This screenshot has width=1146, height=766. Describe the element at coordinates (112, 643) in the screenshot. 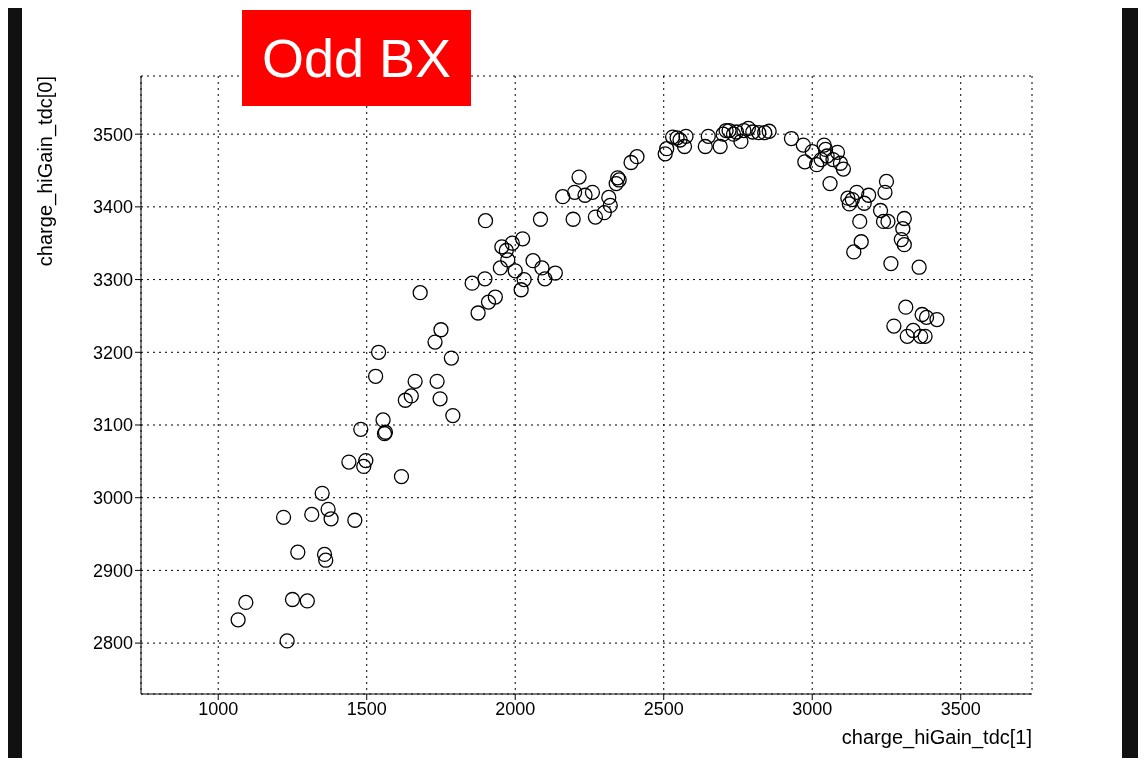

I see `y-tick-label: 2800` at that location.